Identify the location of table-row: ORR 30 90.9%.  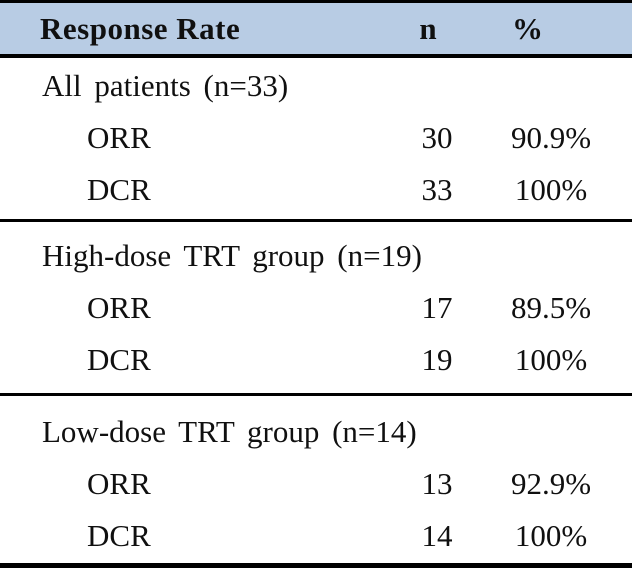
(316, 138).